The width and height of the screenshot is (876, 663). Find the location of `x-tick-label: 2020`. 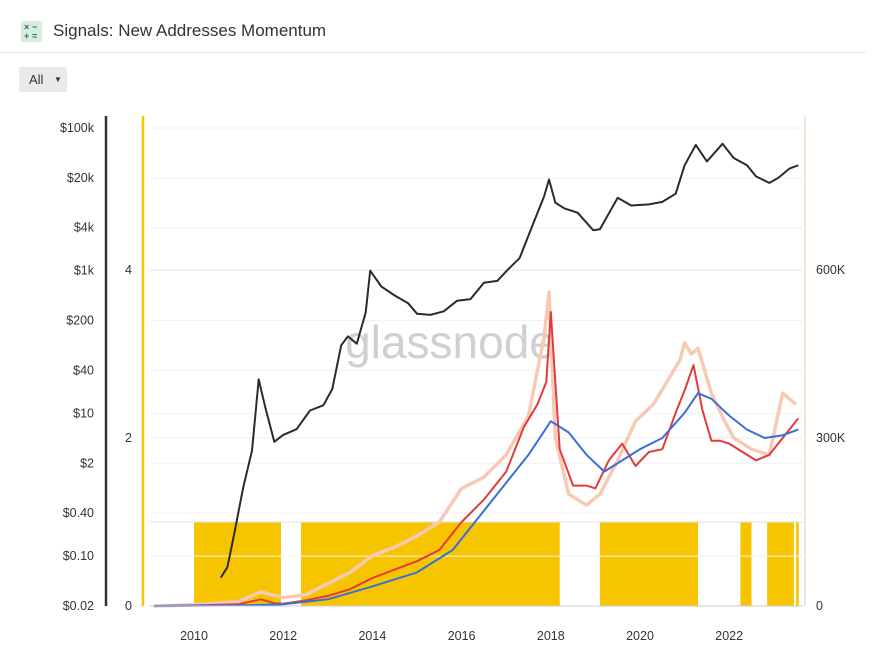

x-tick-label: 2020 is located at coordinates (640, 636).